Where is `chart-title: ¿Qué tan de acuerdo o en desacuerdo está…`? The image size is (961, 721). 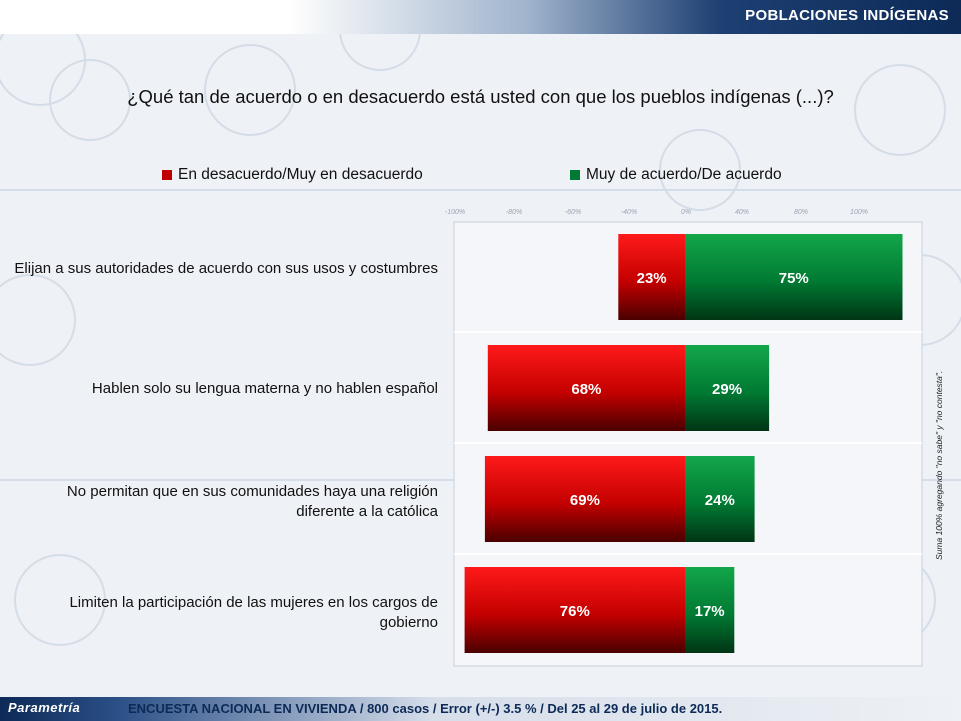 chart-title: ¿Qué tan de acuerdo o en desacuerdo está… is located at coordinates (480, 96).